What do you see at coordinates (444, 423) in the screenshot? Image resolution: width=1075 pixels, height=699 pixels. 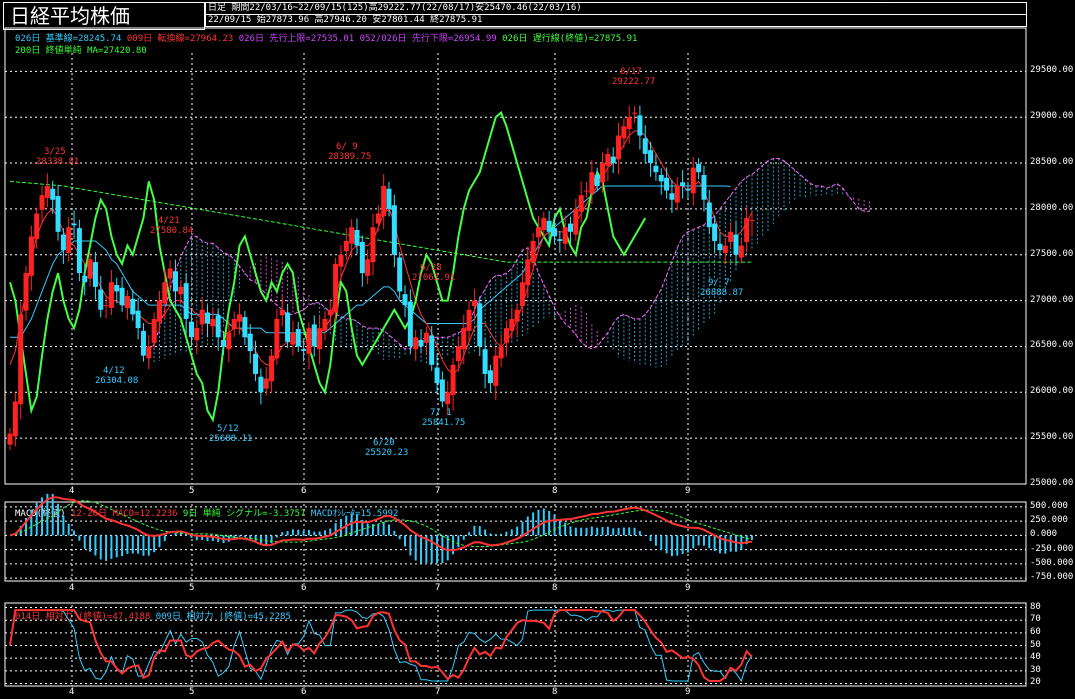 I see `annotation-price: 25841.75` at bounding box center [444, 423].